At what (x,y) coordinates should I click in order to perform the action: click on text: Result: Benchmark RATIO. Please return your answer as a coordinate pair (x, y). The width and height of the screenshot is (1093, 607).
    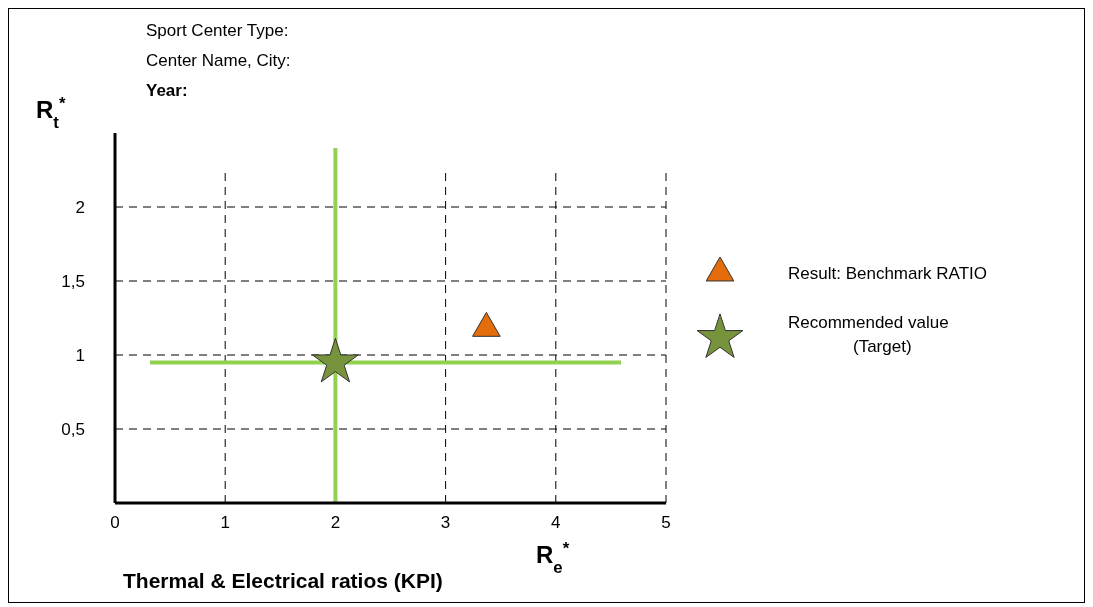
    Looking at the image, I should click on (888, 273).